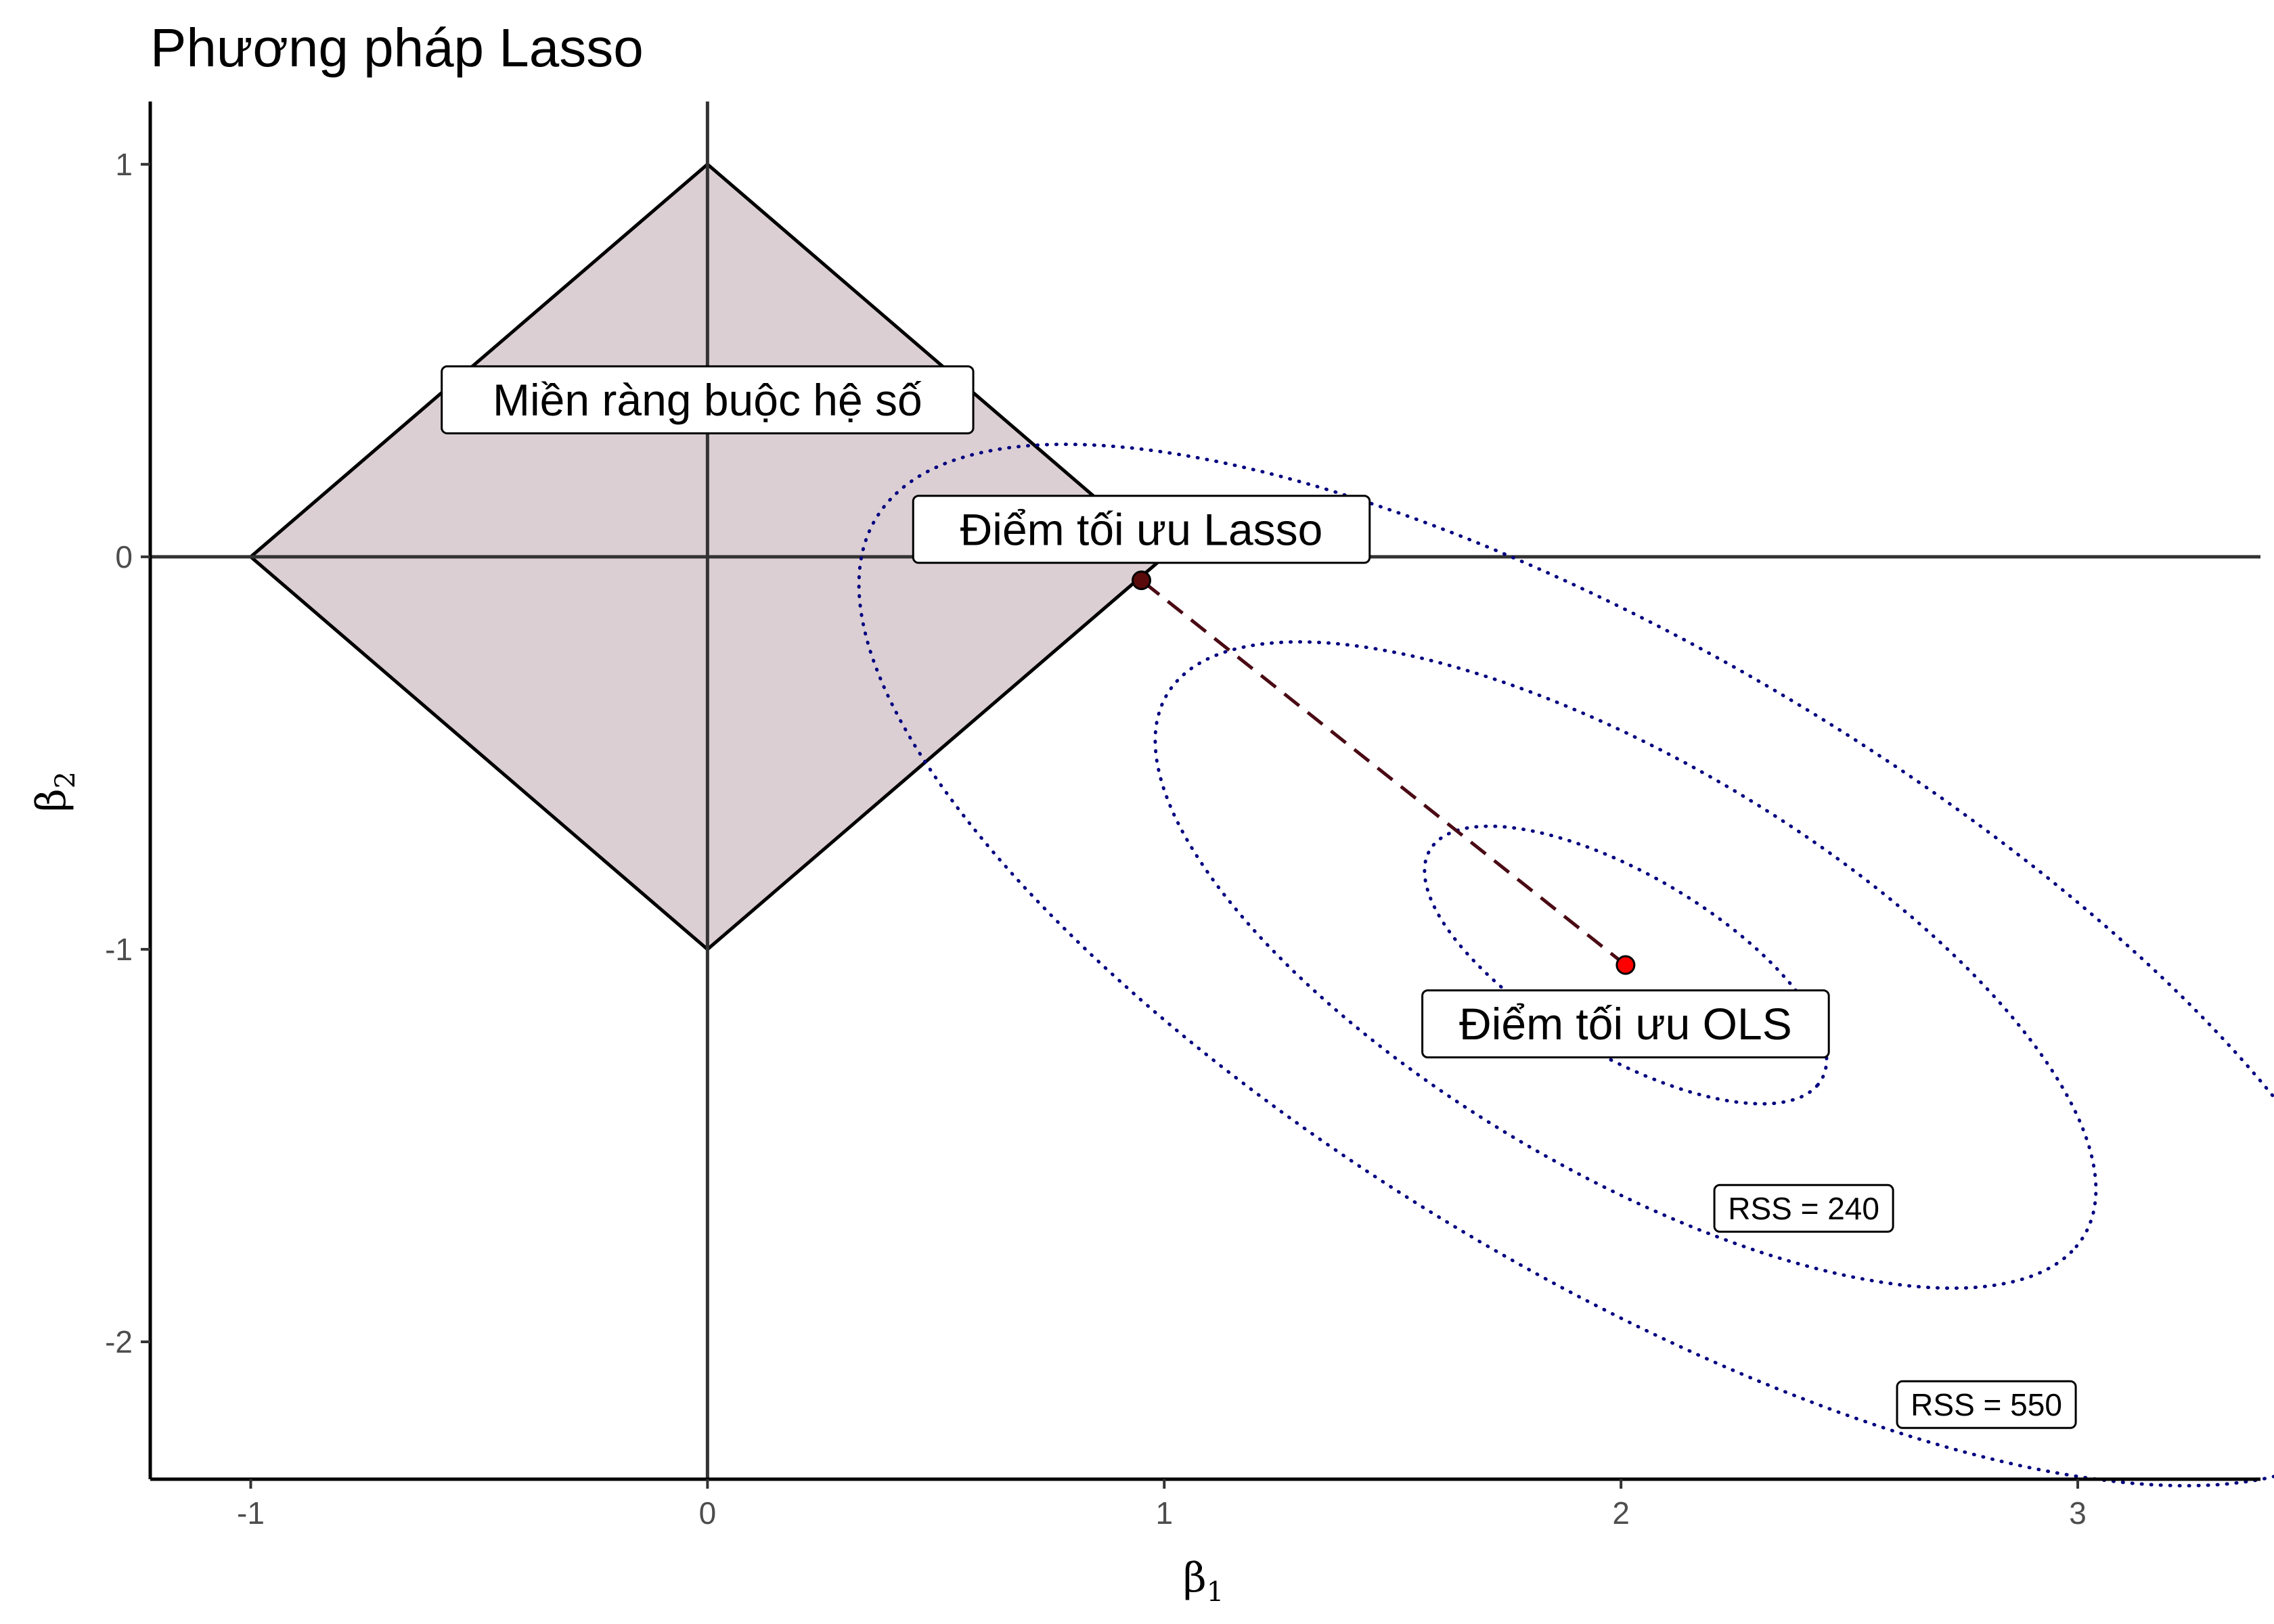 This screenshot has width=2274, height=1624. Describe the element at coordinates (251, 1513) in the screenshot. I see `x-tick-label: -1` at that location.